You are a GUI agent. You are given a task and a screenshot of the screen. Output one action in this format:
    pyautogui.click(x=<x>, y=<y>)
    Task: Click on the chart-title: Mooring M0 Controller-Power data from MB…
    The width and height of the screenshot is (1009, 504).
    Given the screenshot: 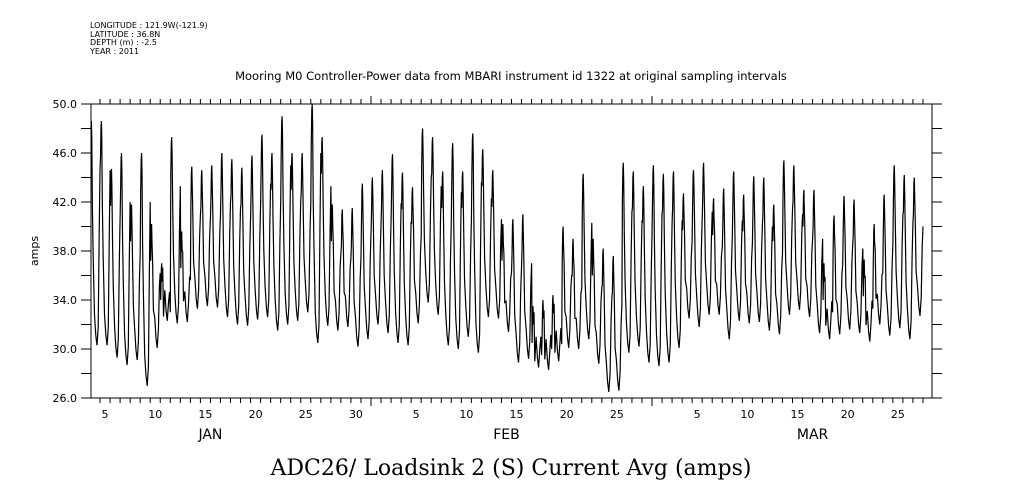 What is the action you would take?
    pyautogui.click(x=511, y=76)
    